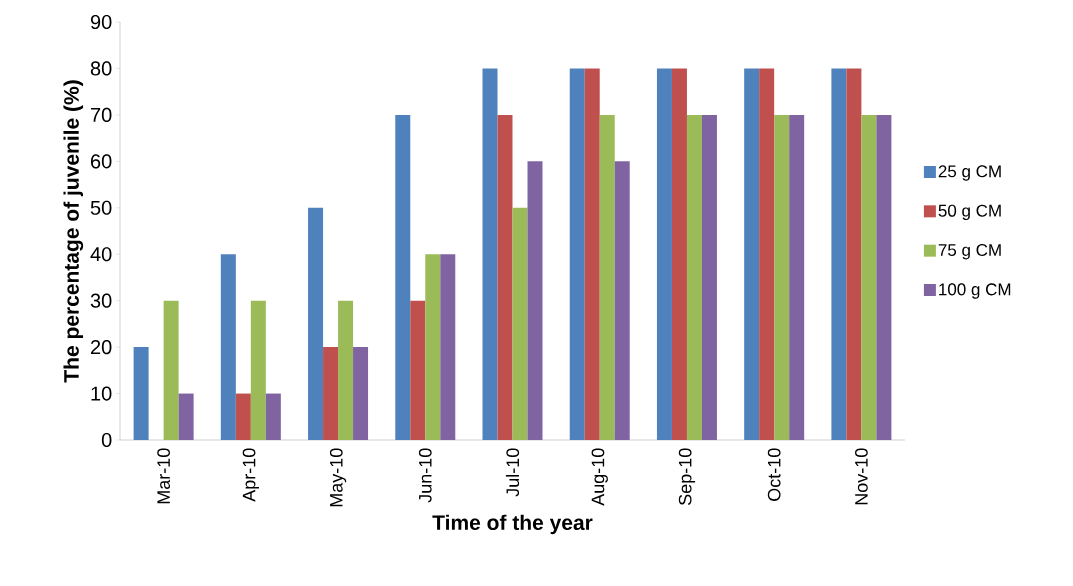 Image resolution: width=1073 pixels, height=586 pixels. I want to click on y-tick-label: 50, so click(101, 207).